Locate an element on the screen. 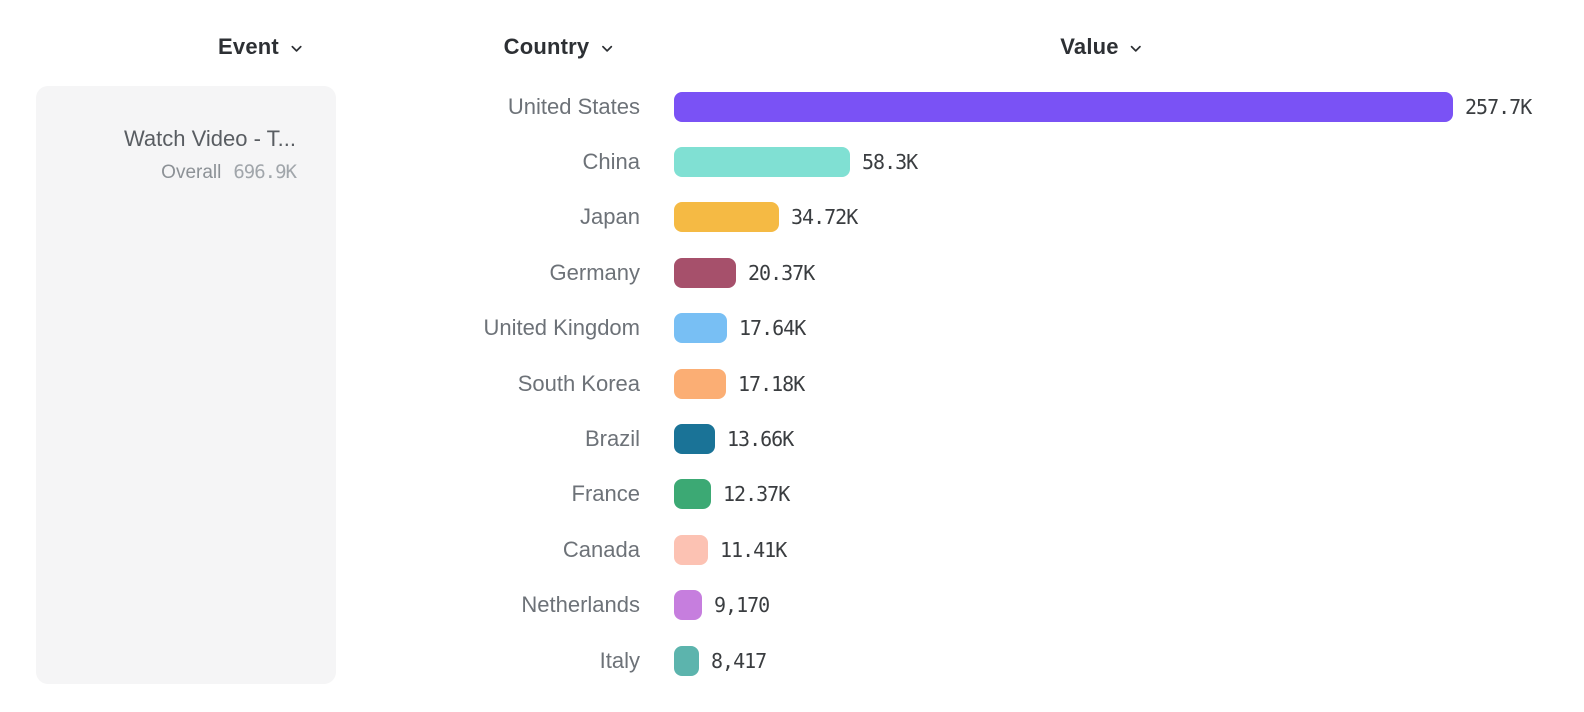 Image resolution: width=1584 pixels, height=712 pixels. country-label: Japan is located at coordinates (610, 217).